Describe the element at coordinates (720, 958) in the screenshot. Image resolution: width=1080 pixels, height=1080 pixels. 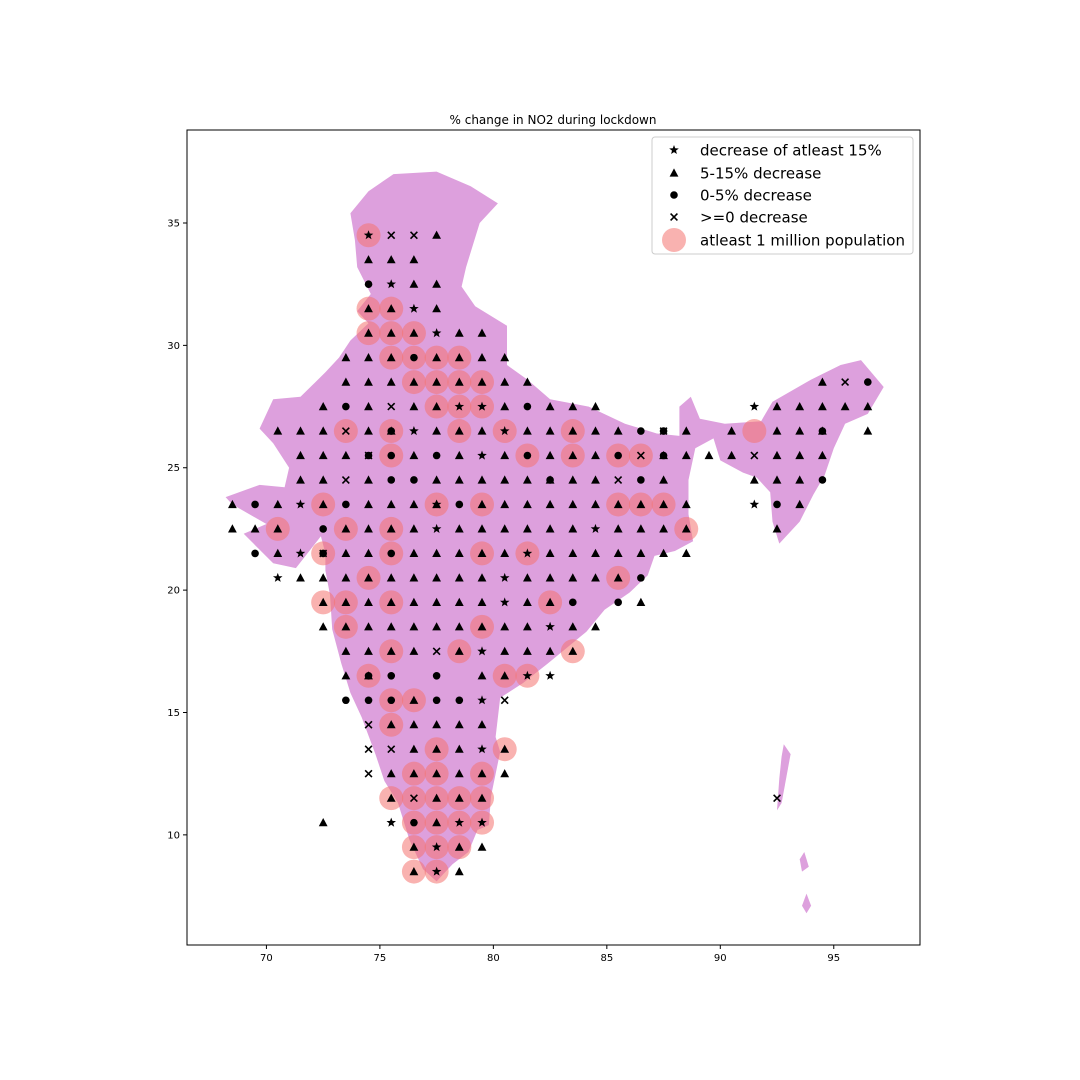
I see `x-tick-label: 90` at that location.